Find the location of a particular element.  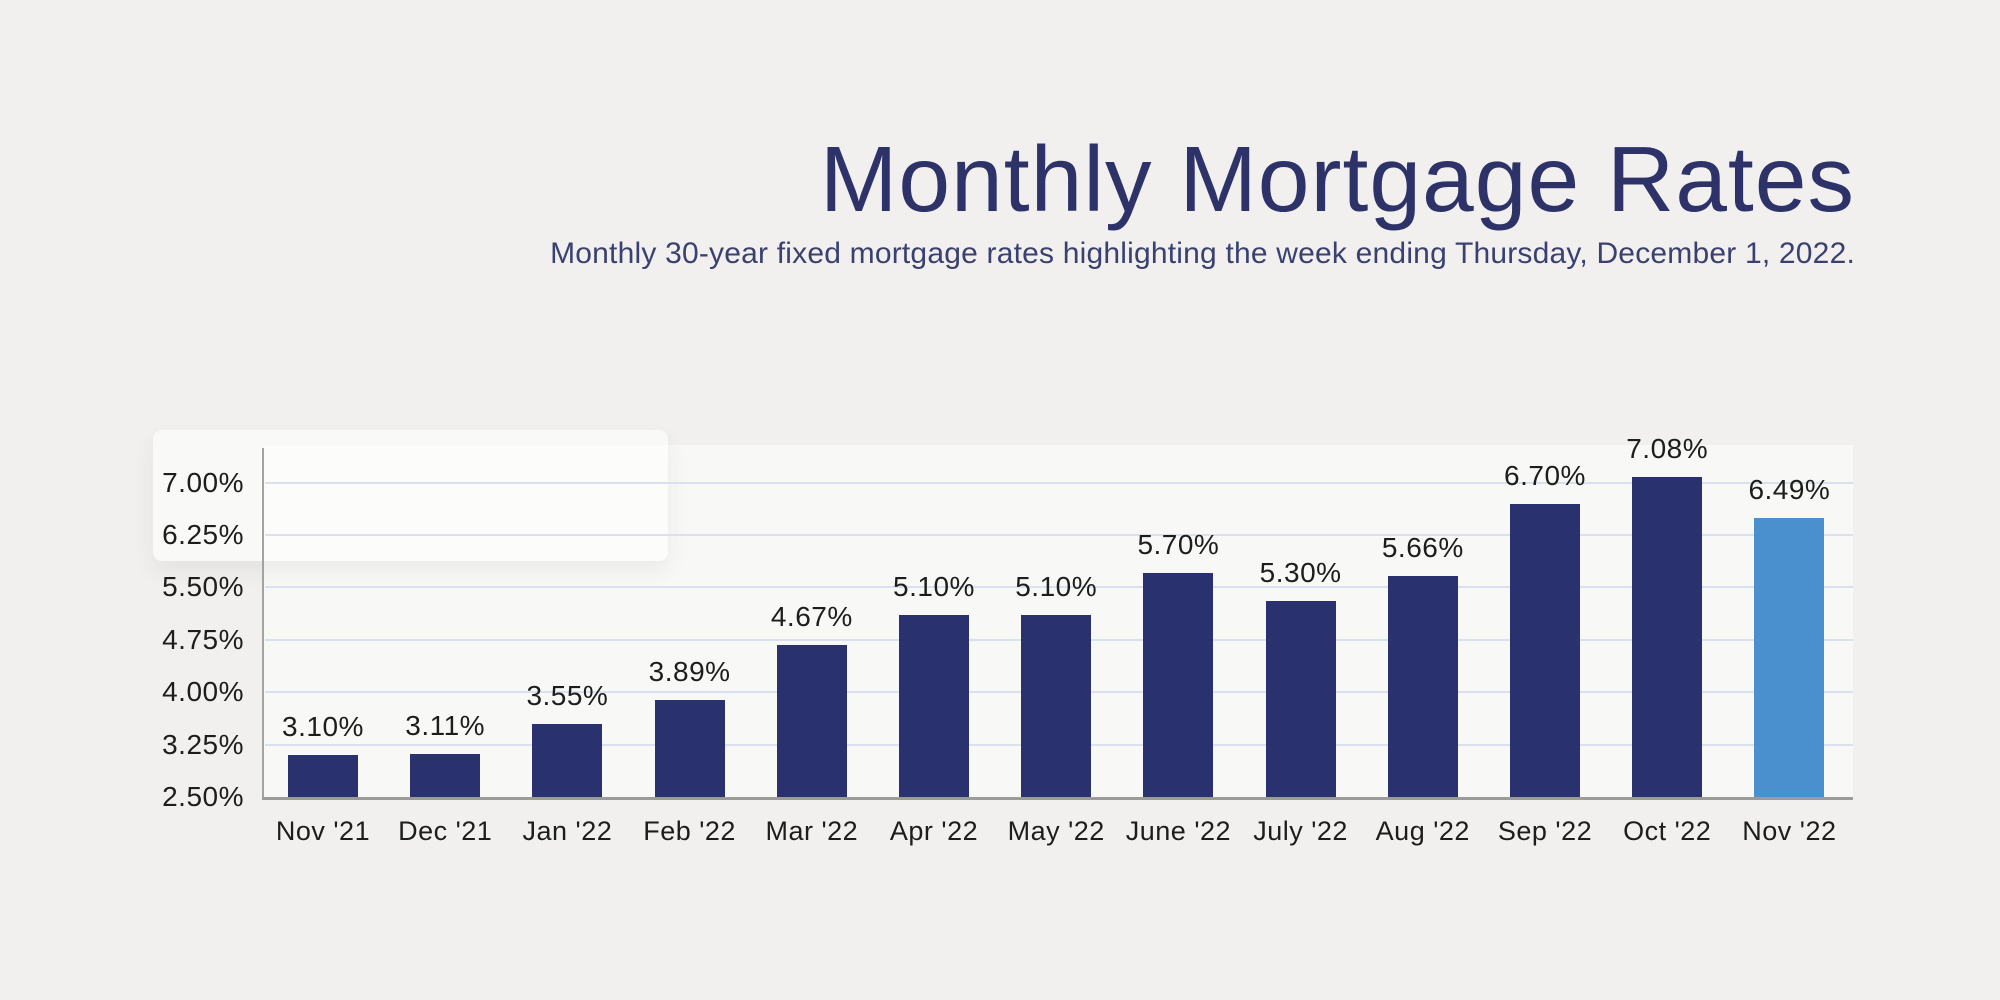

bar-value-label: 3.11% is located at coordinates (445, 726).